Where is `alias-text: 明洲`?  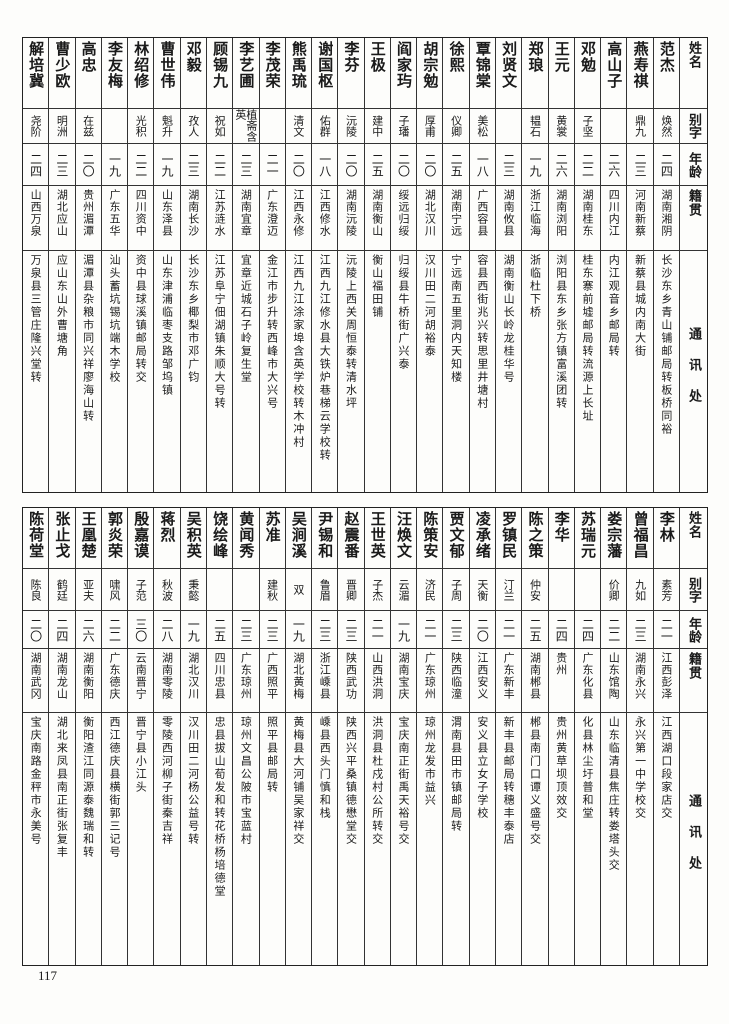 alias-text: 明洲 is located at coordinates (62, 126).